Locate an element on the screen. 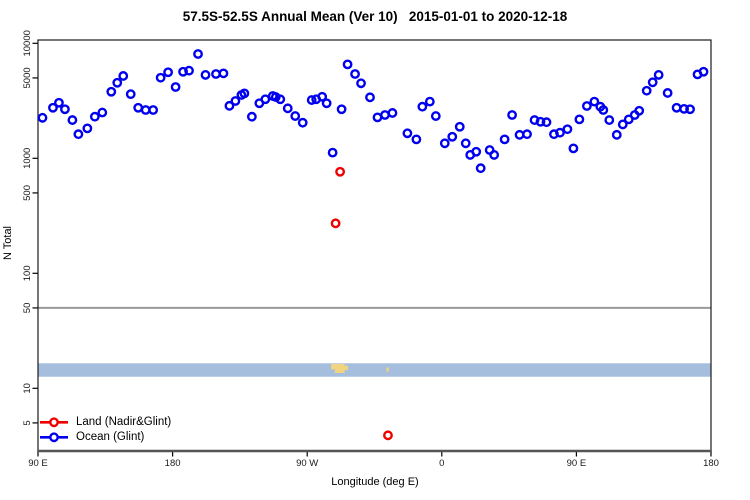 Image resolution: width=750 pixels, height=500 pixels. map-strip-ocean is located at coordinates (374, 370).